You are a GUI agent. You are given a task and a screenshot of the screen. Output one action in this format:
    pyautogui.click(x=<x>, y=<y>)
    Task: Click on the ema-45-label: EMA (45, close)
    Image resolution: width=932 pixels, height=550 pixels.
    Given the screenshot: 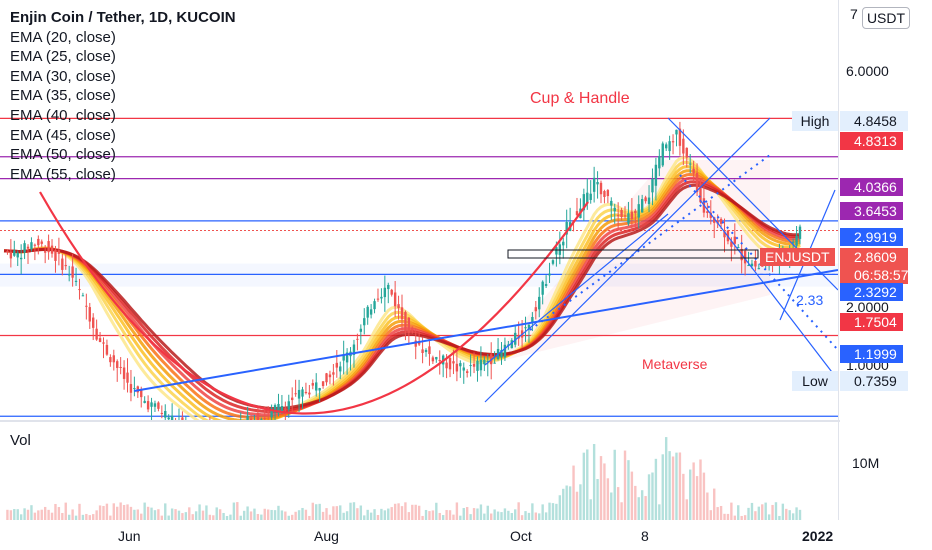 What is the action you would take?
    pyautogui.click(x=63, y=135)
    